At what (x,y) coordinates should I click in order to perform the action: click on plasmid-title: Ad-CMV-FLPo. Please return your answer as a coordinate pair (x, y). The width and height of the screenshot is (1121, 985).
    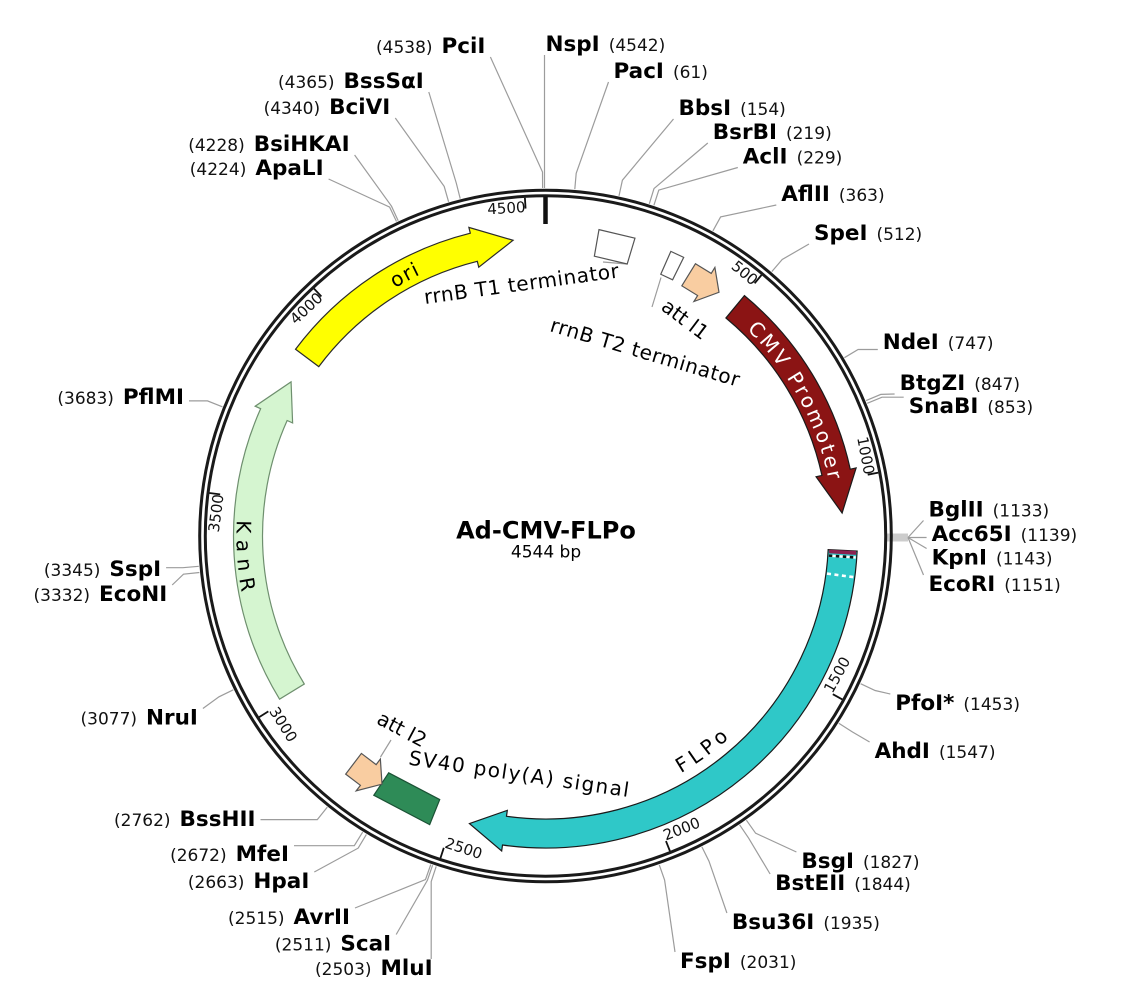
    Looking at the image, I should click on (546, 531).